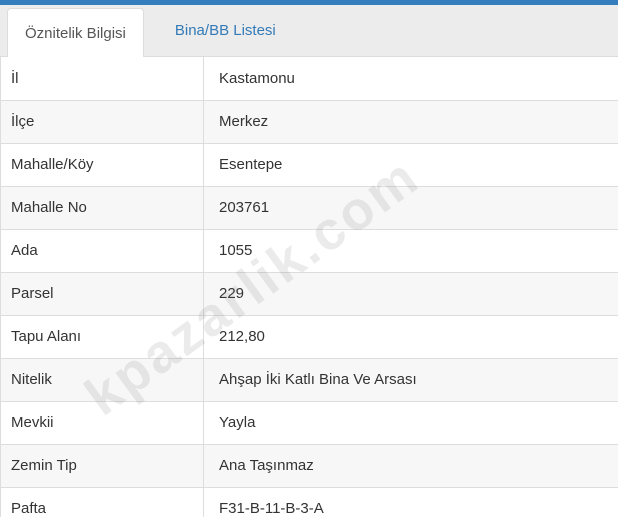  What do you see at coordinates (410, 466) in the screenshot?
I see `row-value: Ana Taşınmaz` at bounding box center [410, 466].